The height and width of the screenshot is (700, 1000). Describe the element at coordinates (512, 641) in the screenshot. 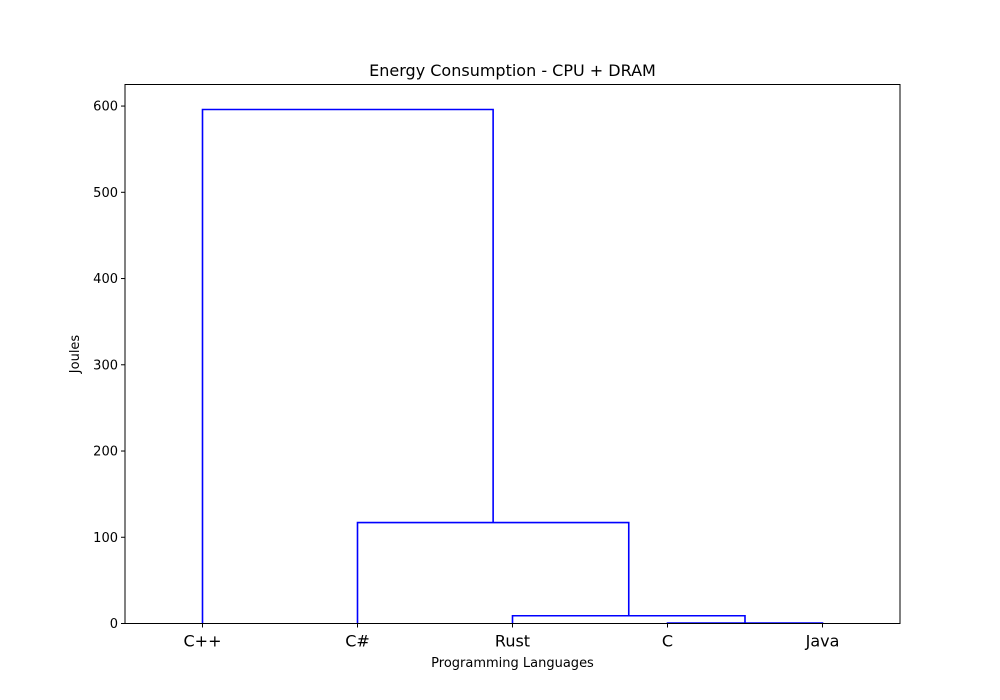

I see `x-tick-label-2: Rust` at that location.